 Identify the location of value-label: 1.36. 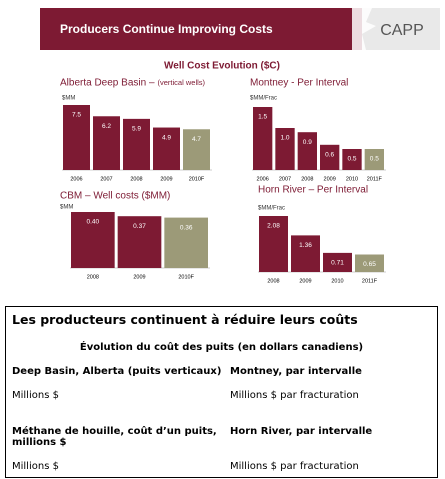
(305, 245).